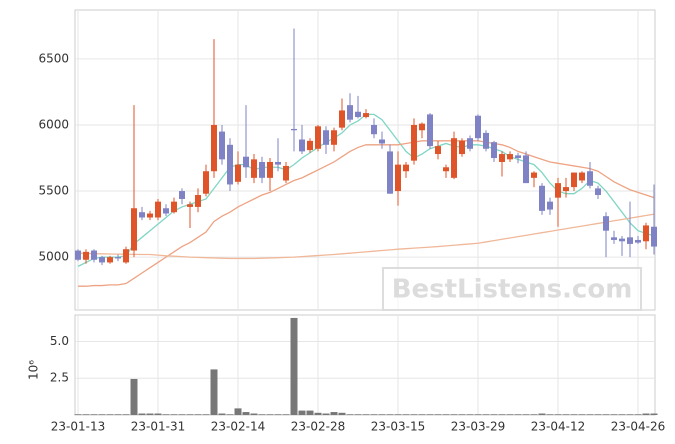 This screenshot has height=444, width=675. What do you see at coordinates (53, 191) in the screenshot?
I see `y-tick-label: 5500` at bounding box center [53, 191].